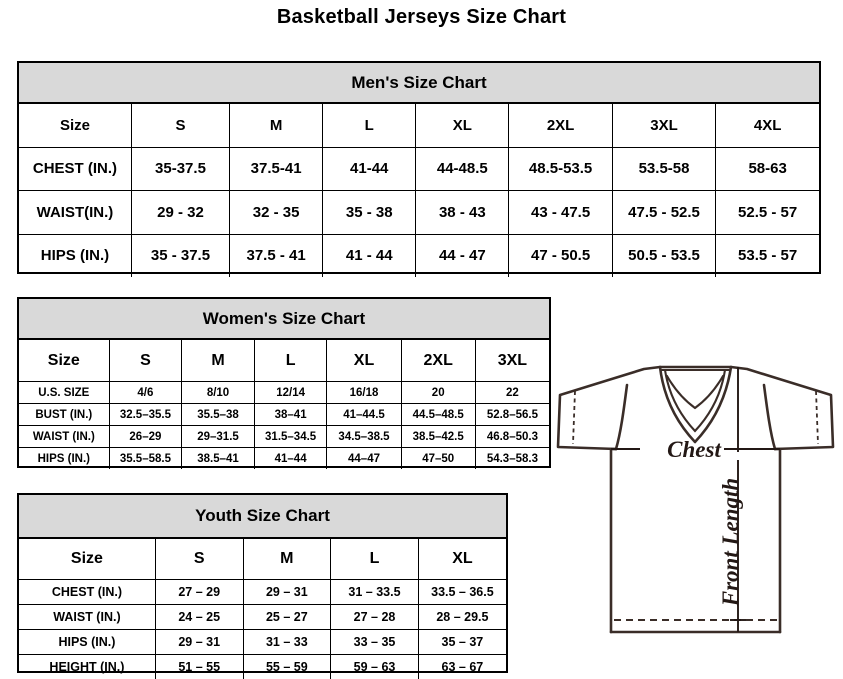 The width and height of the screenshot is (843, 679). What do you see at coordinates (64, 414) in the screenshot?
I see `womens-row-label-bust: BUST (IN.)` at bounding box center [64, 414].